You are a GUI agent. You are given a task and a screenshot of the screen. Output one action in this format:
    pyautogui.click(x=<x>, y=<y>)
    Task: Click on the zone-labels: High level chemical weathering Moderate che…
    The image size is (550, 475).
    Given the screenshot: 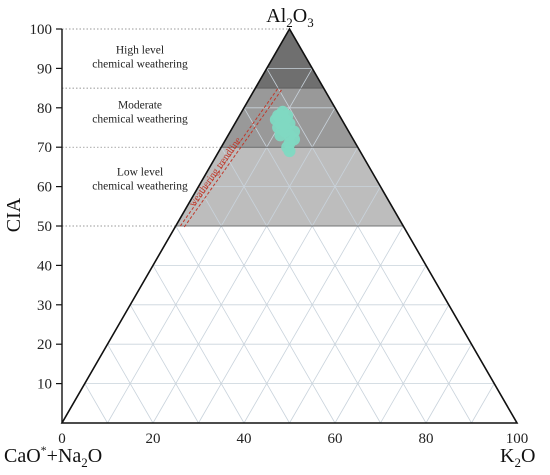 What is the action you would take?
    pyautogui.click(x=140, y=119)
    